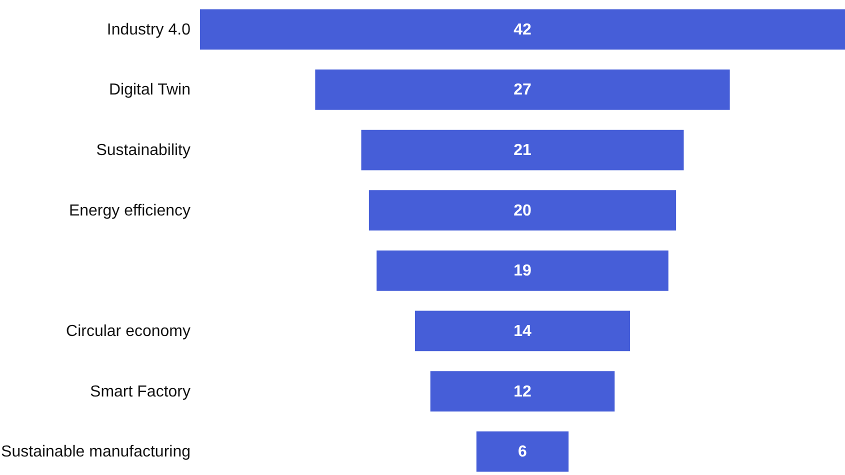 The width and height of the screenshot is (845, 475). I want to click on data-label: 42, so click(523, 29).